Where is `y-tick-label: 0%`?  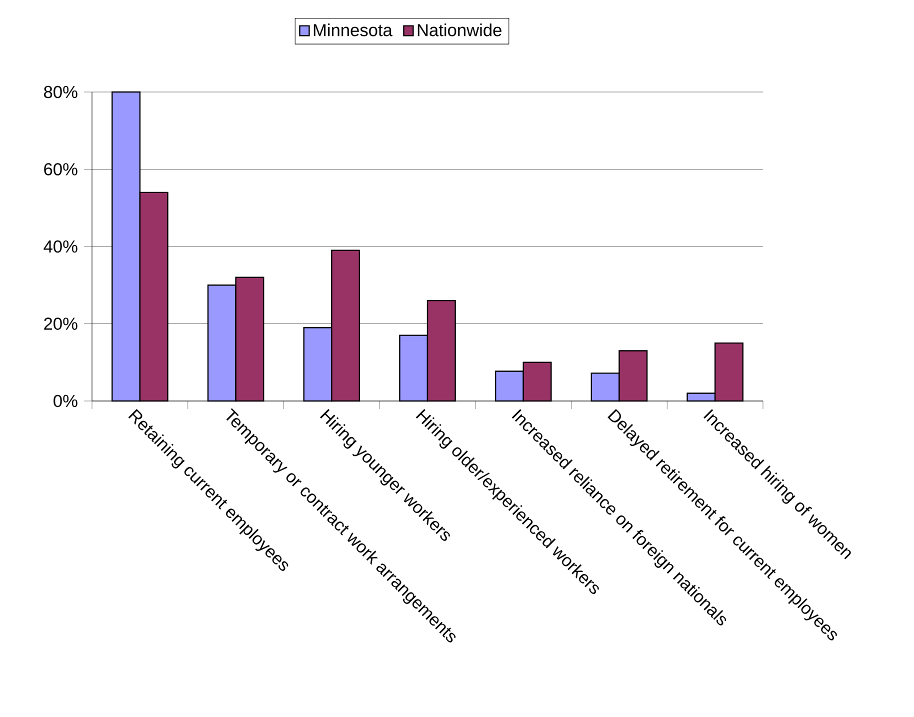
y-tick-label: 0% is located at coordinates (66, 401).